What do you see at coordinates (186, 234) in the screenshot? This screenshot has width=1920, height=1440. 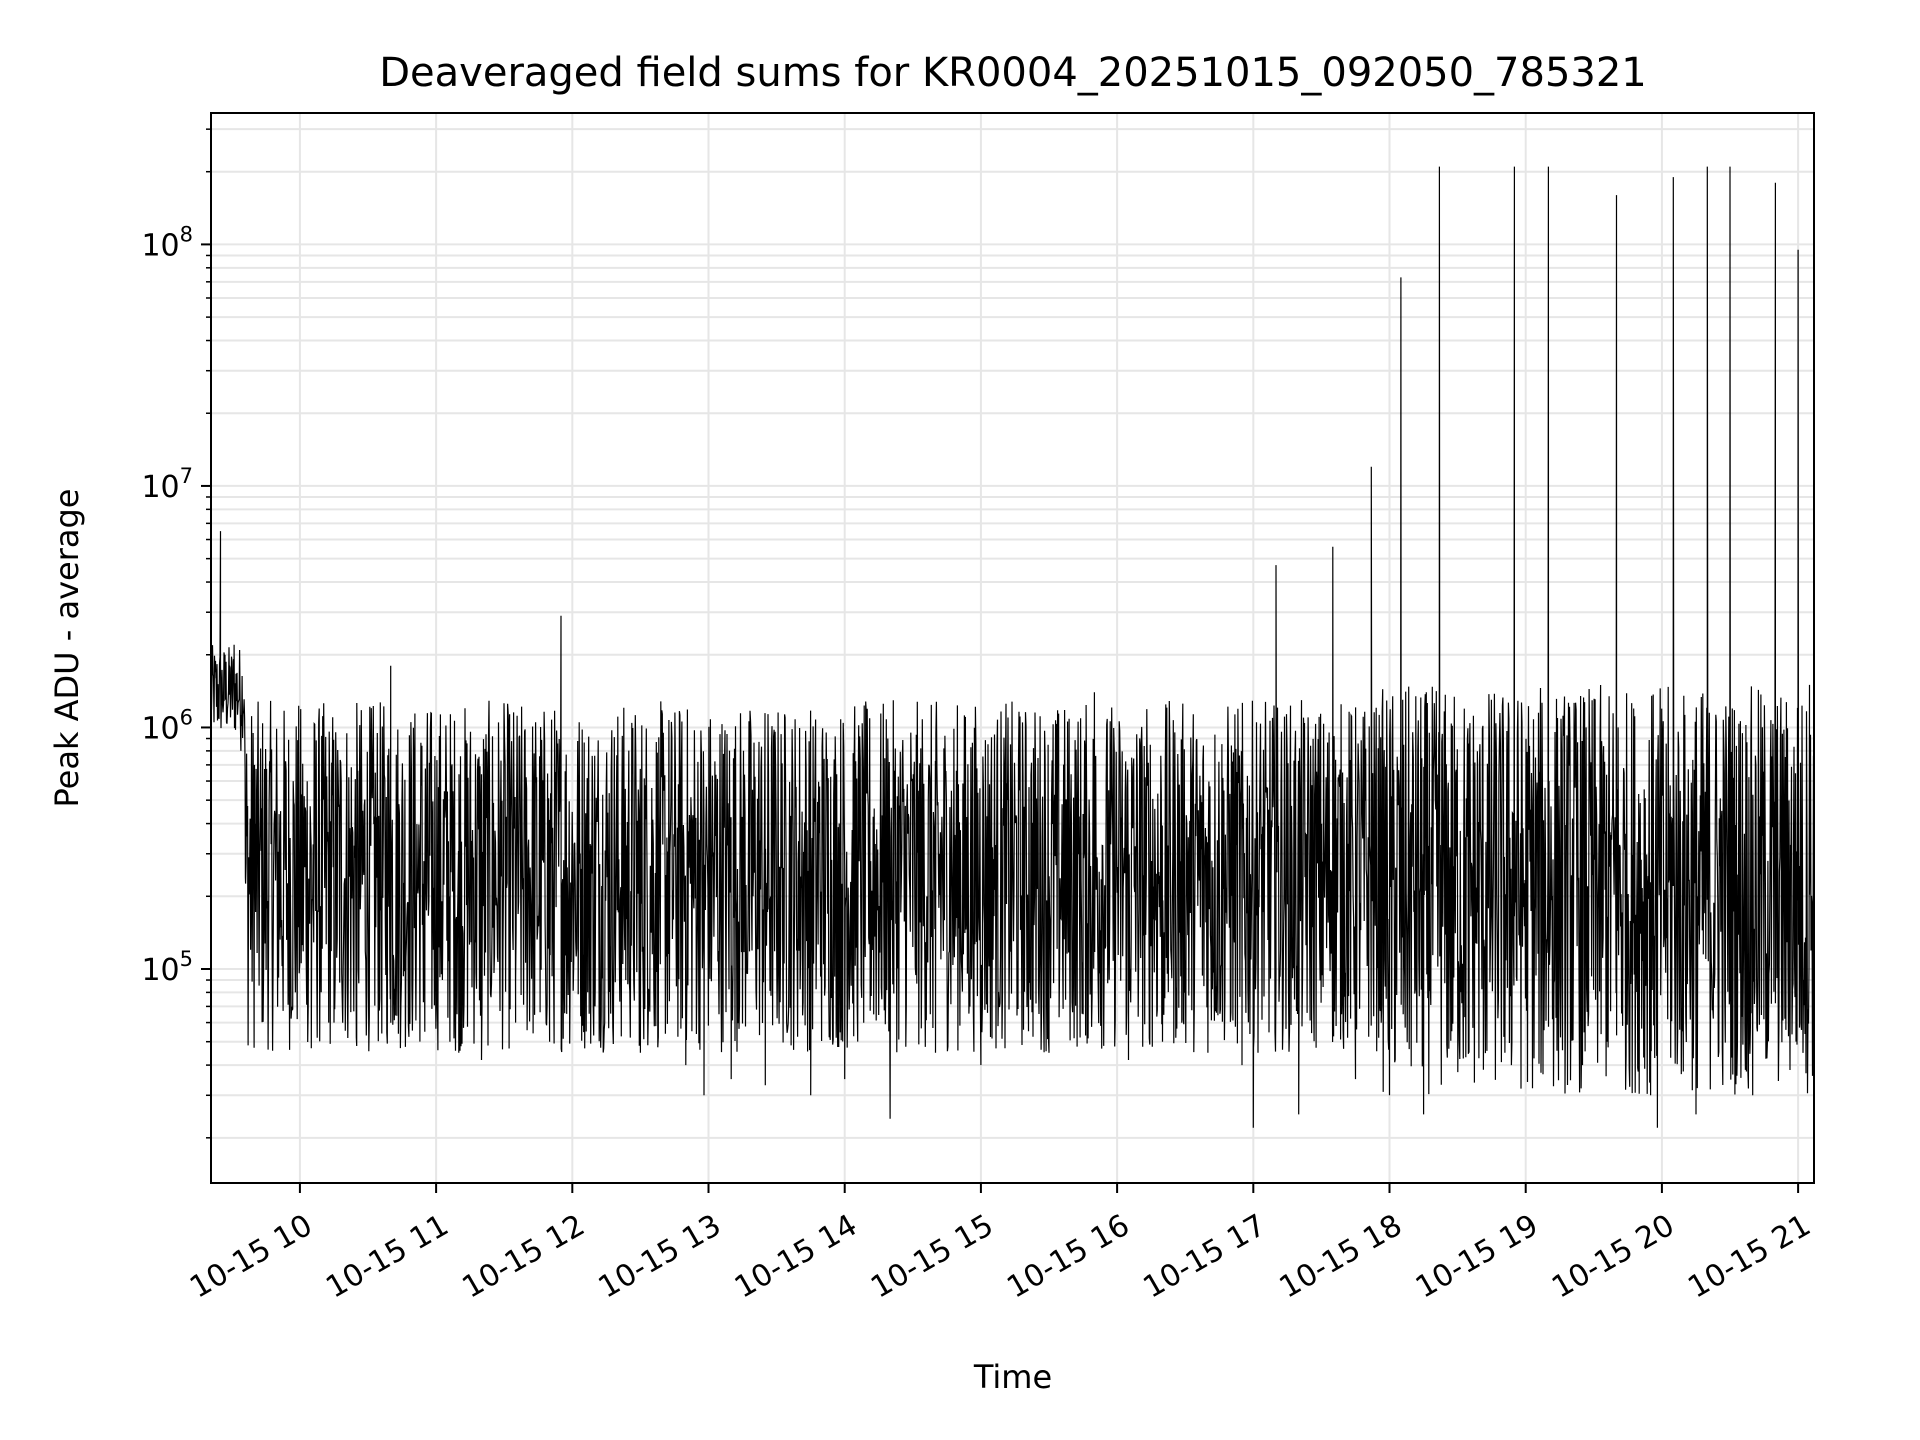 I see `y-tick-exponent: 8` at bounding box center [186, 234].